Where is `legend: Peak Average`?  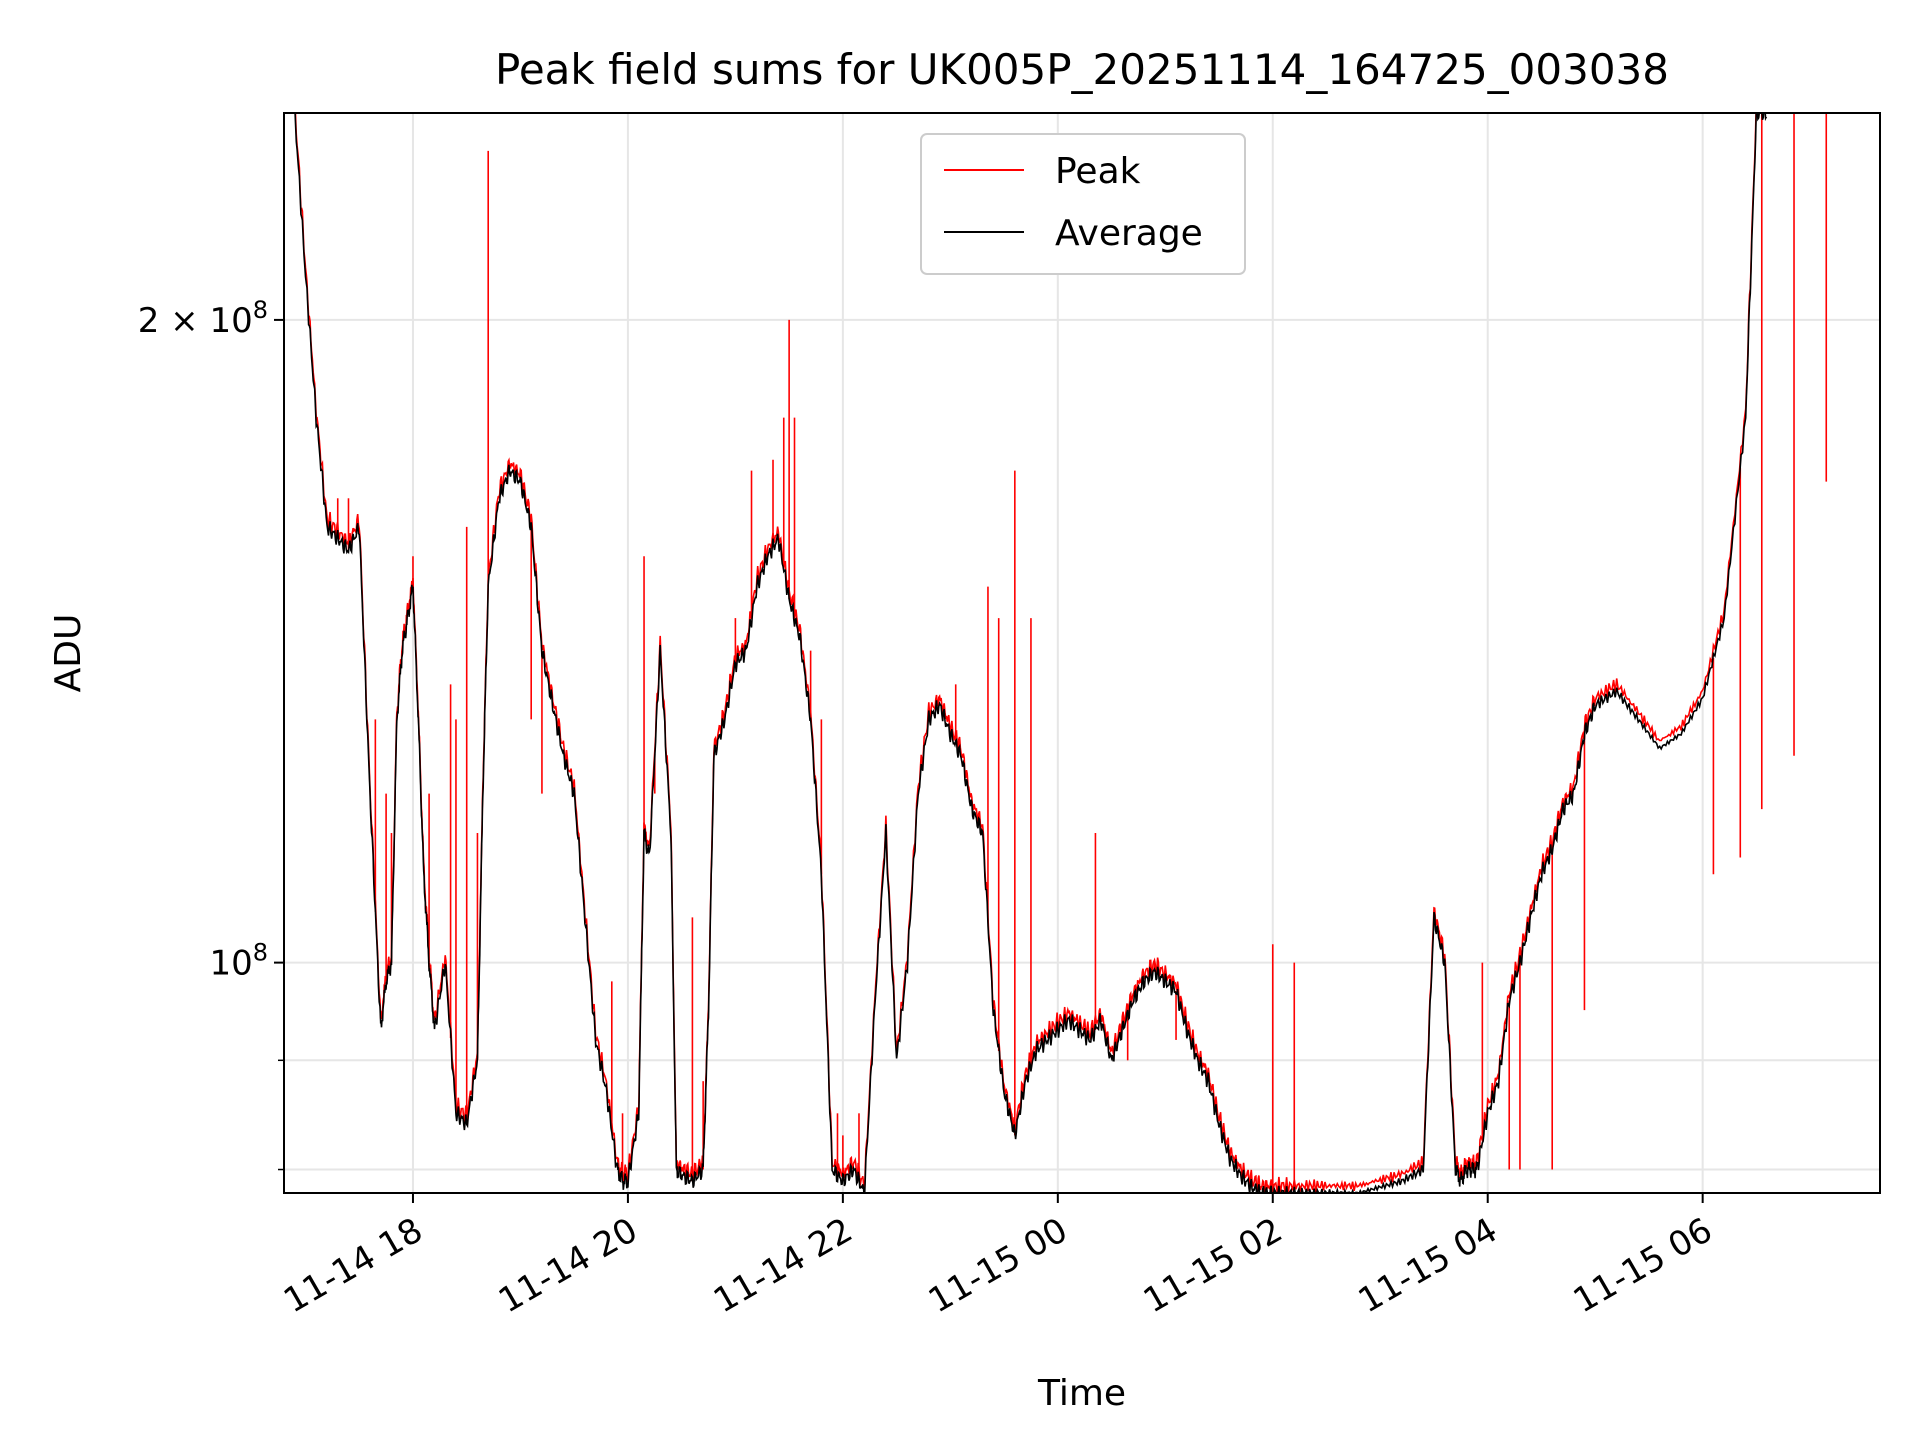 legend: Peak Average is located at coordinates (1083, 204).